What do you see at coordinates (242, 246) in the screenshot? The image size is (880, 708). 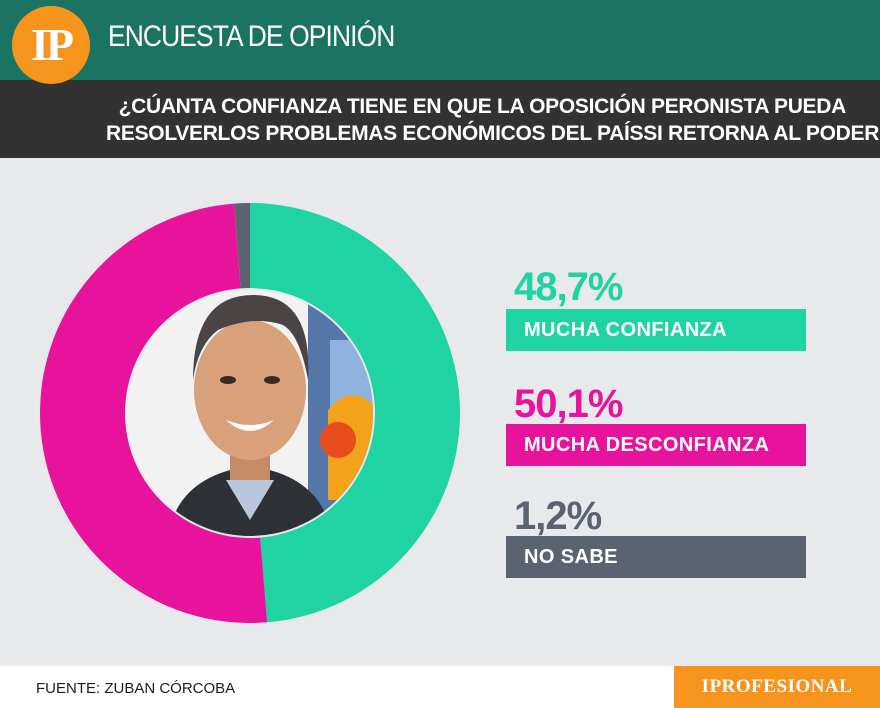 I see `donut-slice-no-sabe` at bounding box center [242, 246].